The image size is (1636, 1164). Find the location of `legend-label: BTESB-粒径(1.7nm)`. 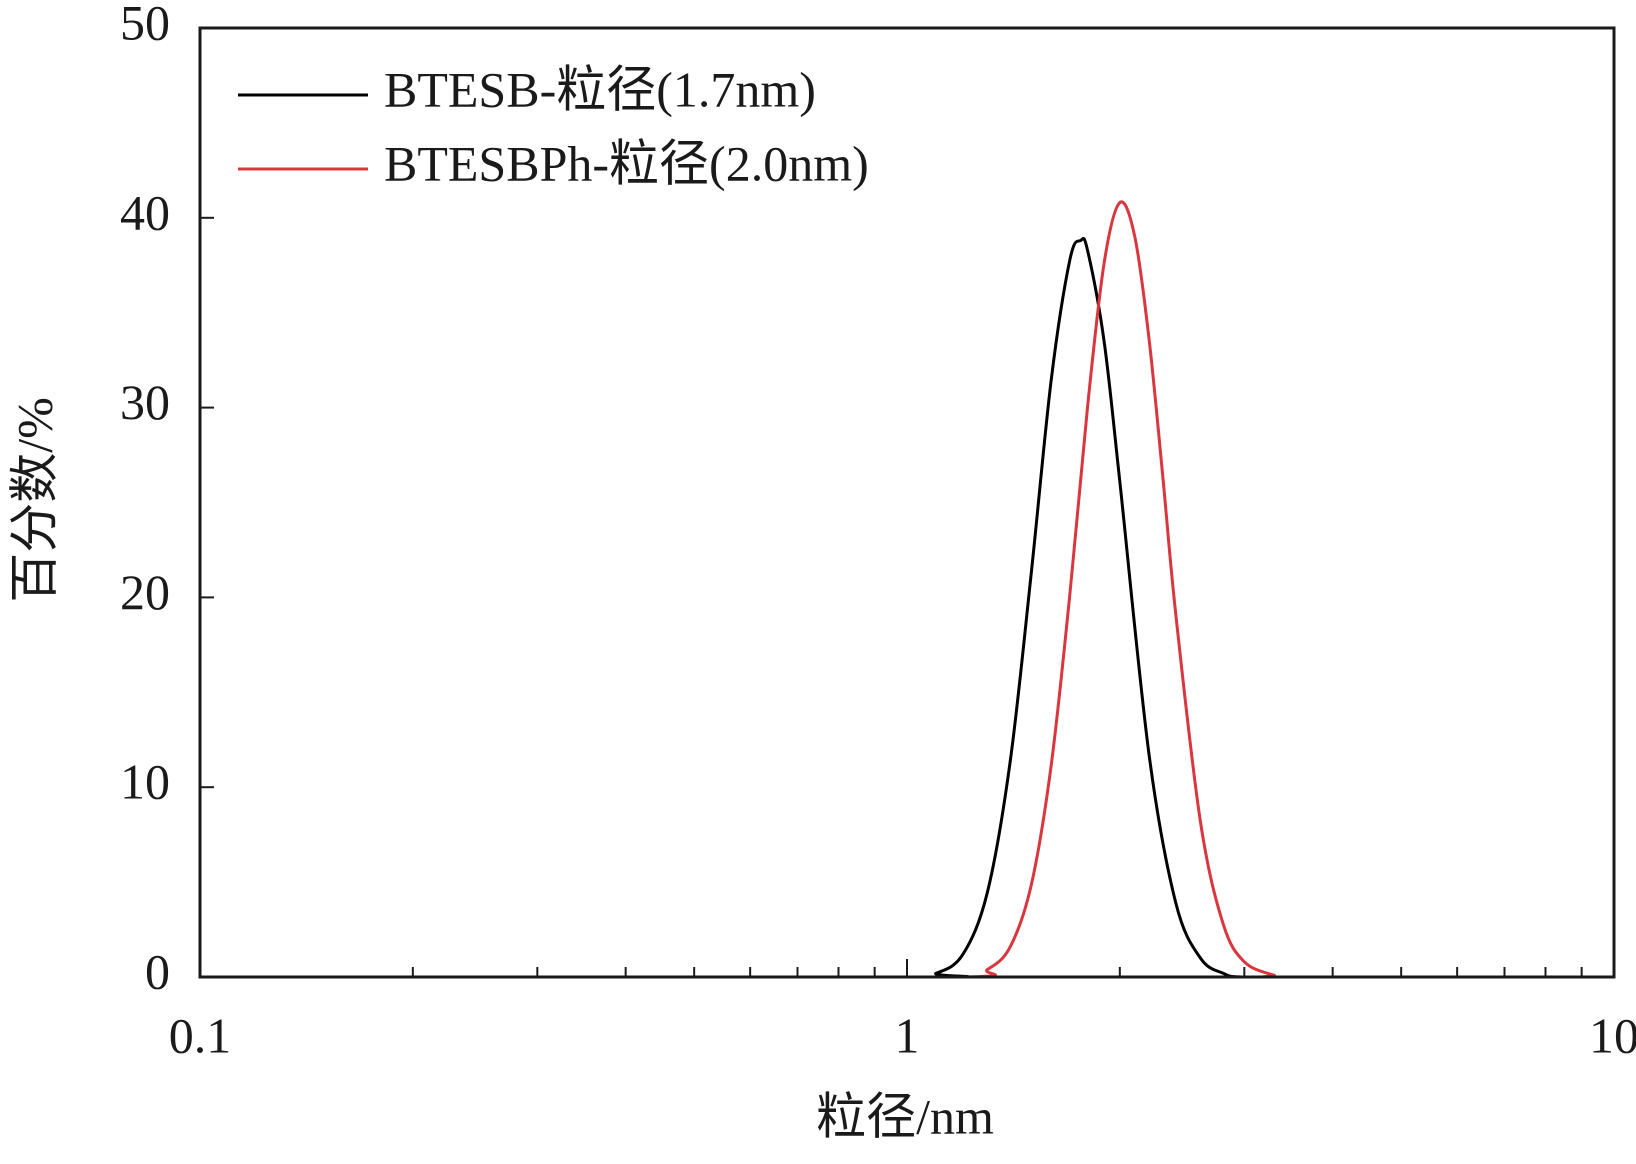

legend-label: BTESB-粒径(1.7nm) is located at coordinates (600, 89).